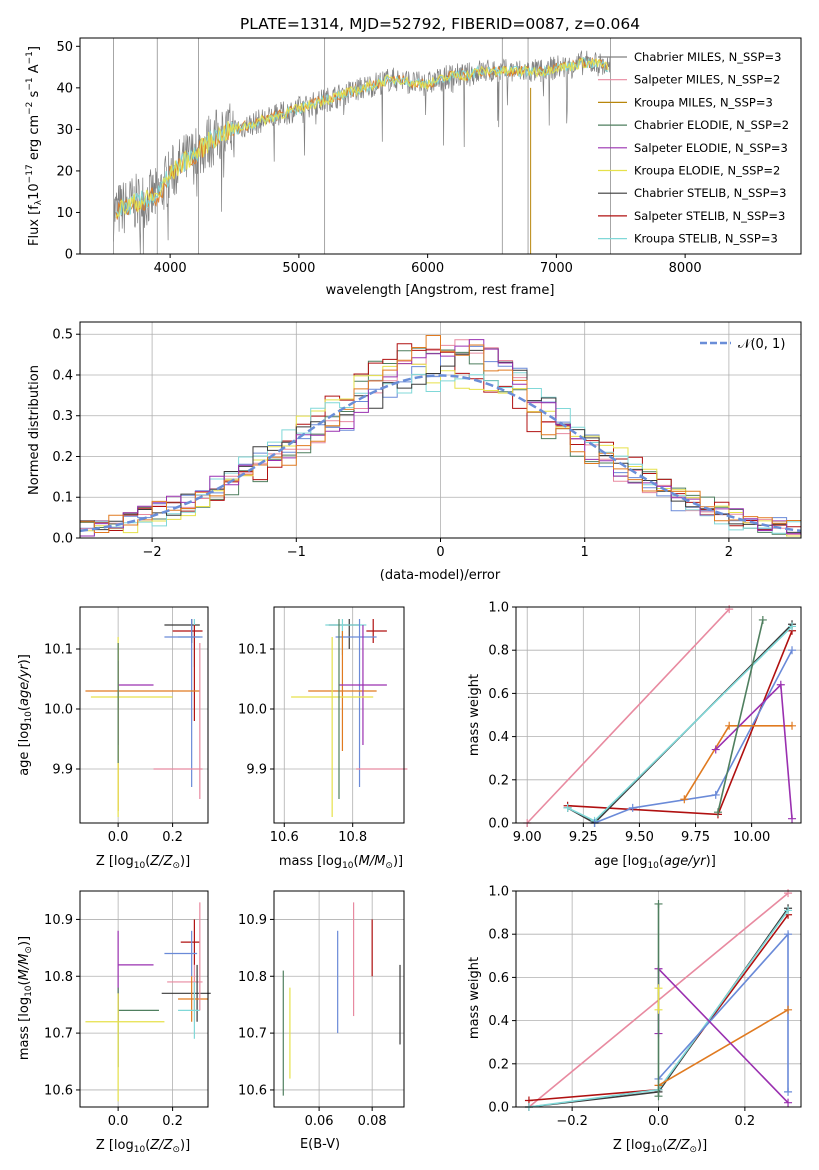 Image resolution: width=819 pixels, height=1170 pixels. I want to click on x-tick-label: 0.0, so click(118, 1121).